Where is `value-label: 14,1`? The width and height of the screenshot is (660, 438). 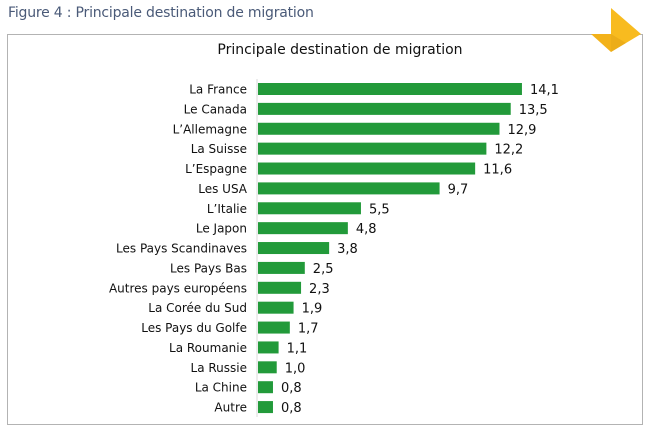 value-label: 14,1 is located at coordinates (544, 90).